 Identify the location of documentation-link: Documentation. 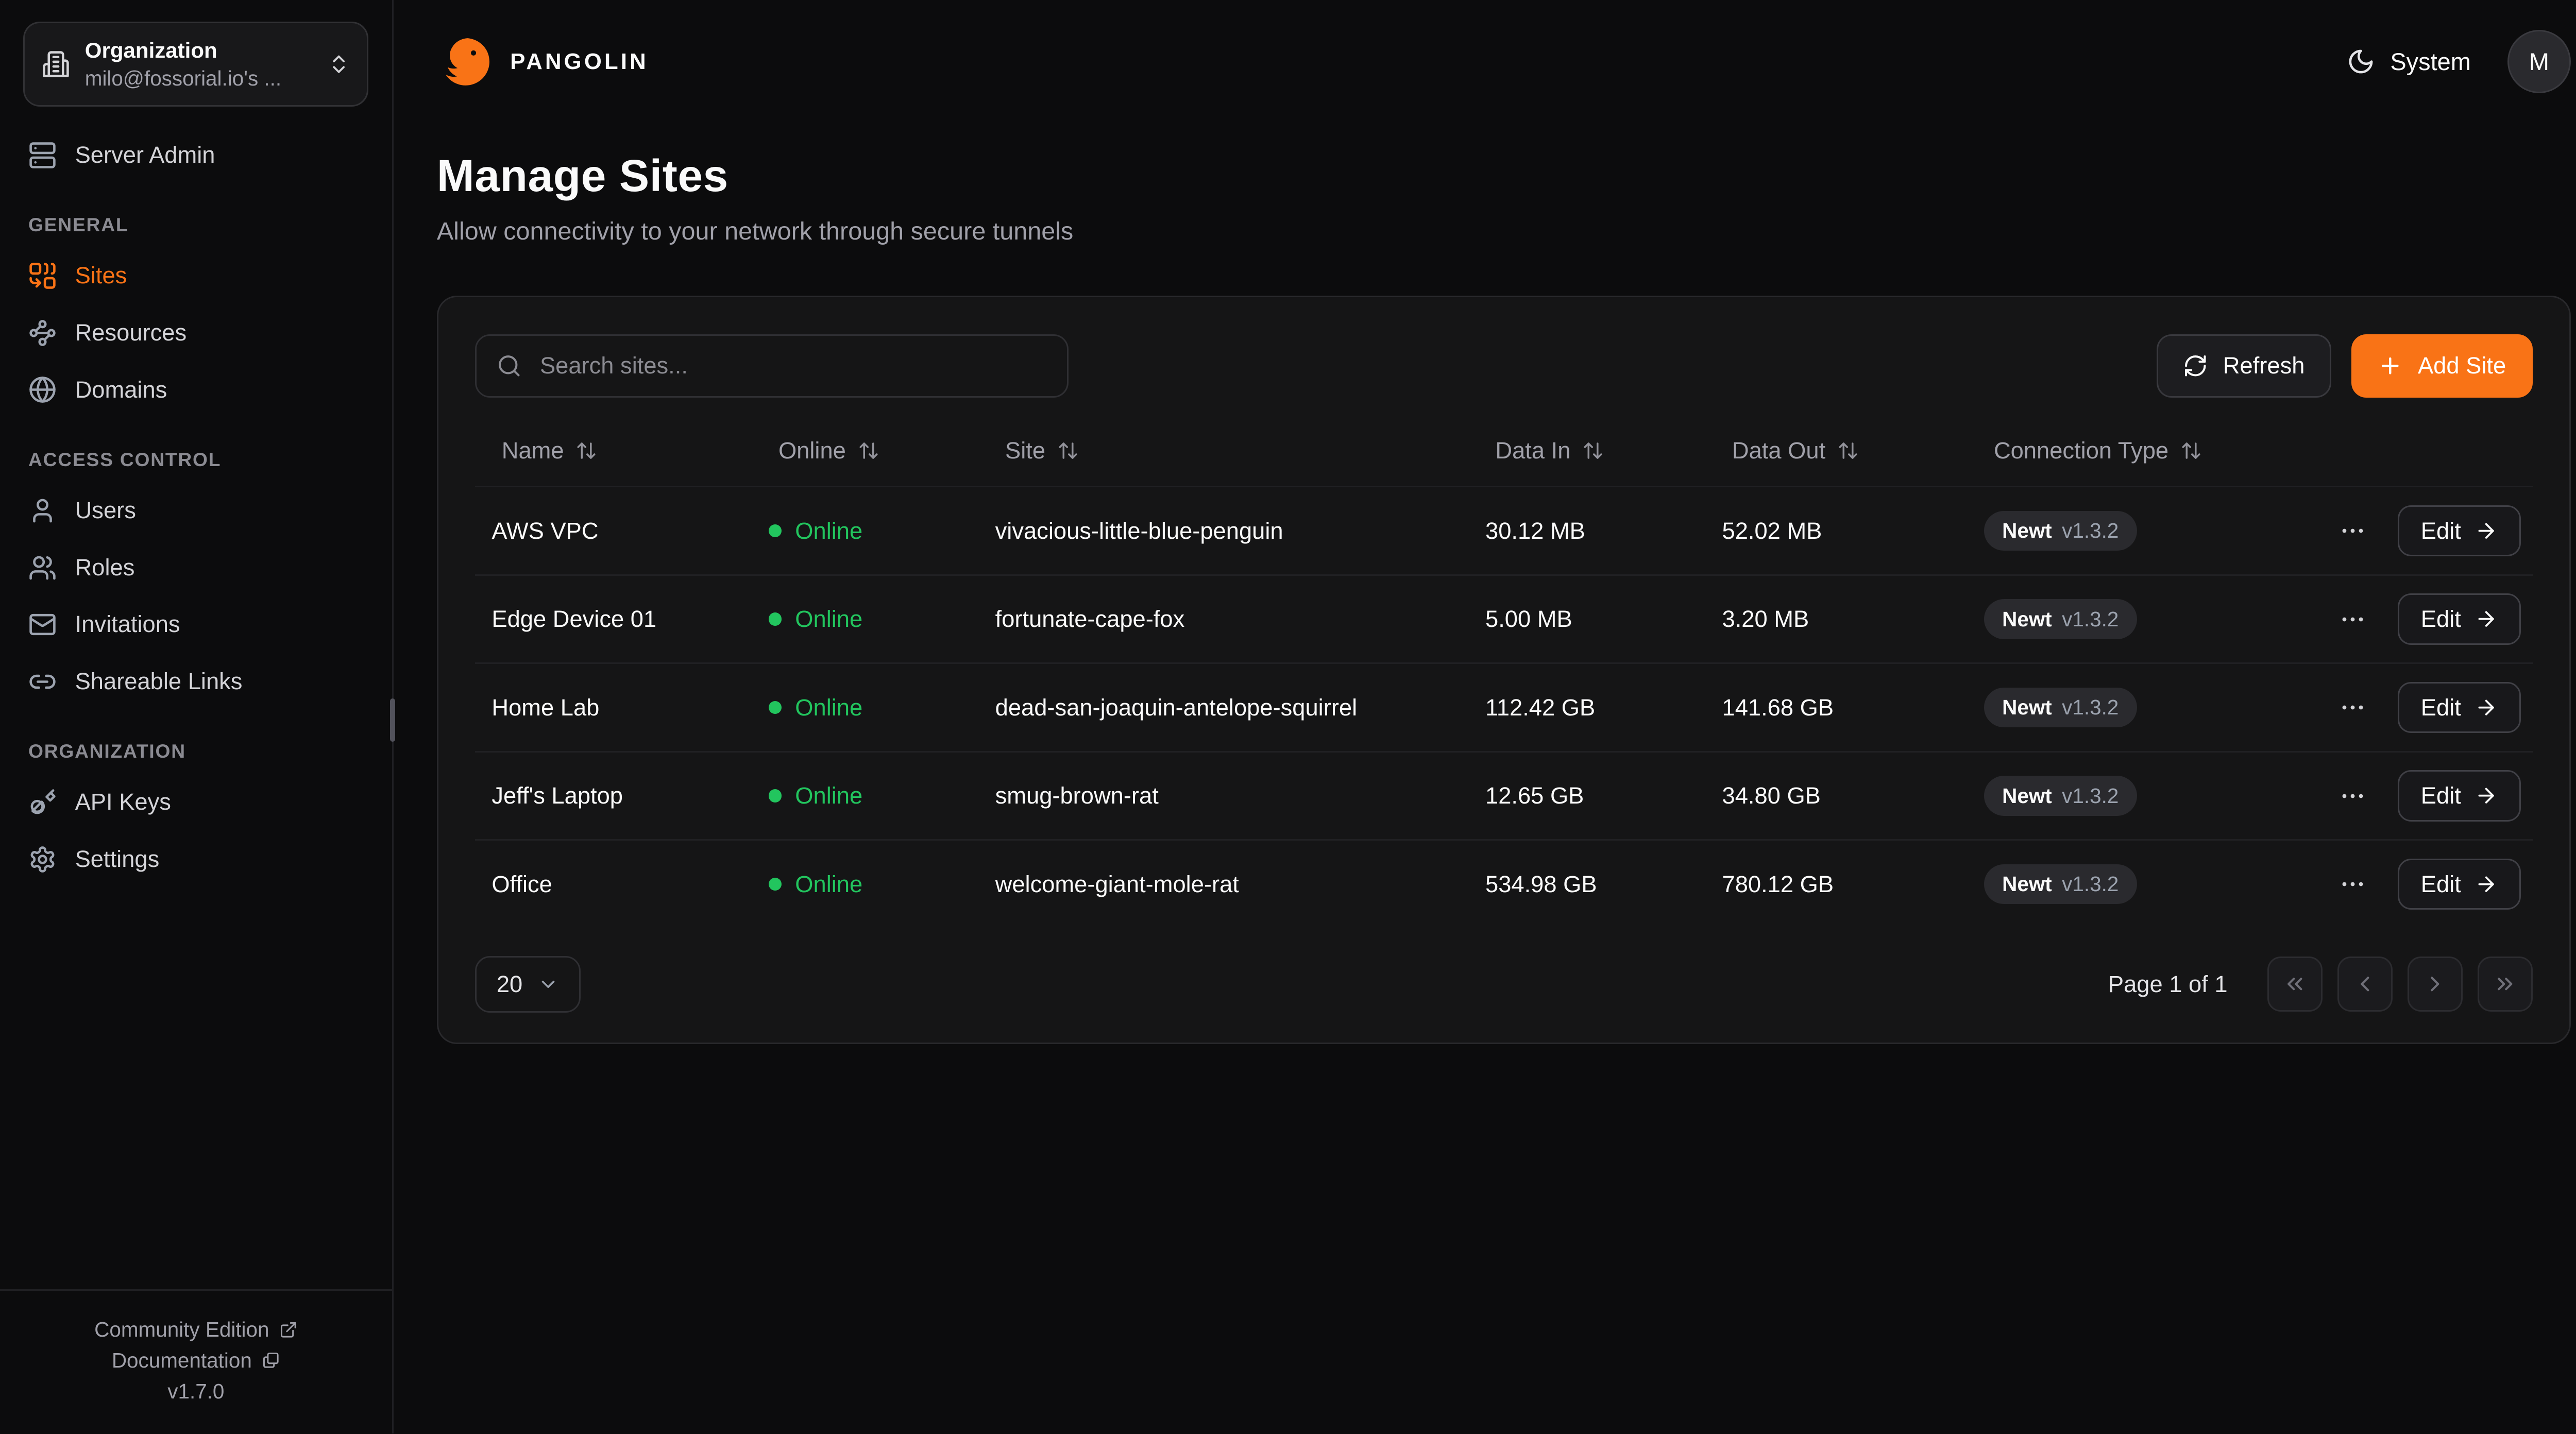
(195, 1360).